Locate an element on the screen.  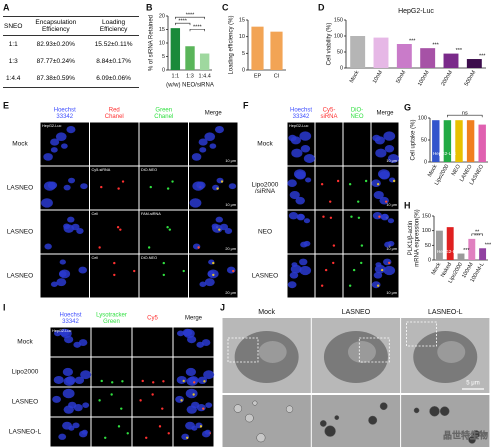
y-tick-label: 20 is located at coordinates (162, 16).